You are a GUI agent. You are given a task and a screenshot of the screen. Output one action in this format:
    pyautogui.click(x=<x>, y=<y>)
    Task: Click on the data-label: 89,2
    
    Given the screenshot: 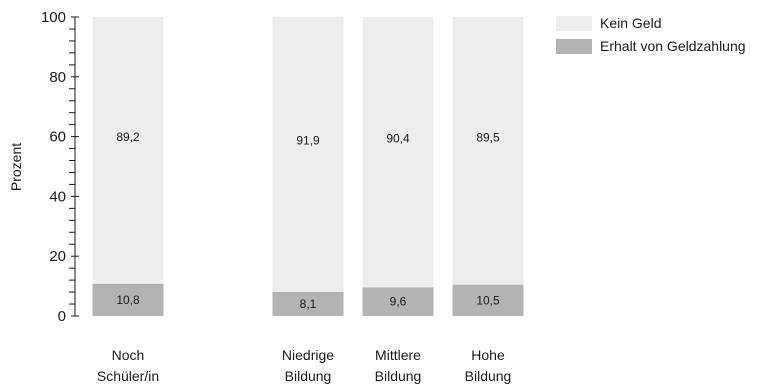 What is the action you would take?
    pyautogui.click(x=128, y=137)
    